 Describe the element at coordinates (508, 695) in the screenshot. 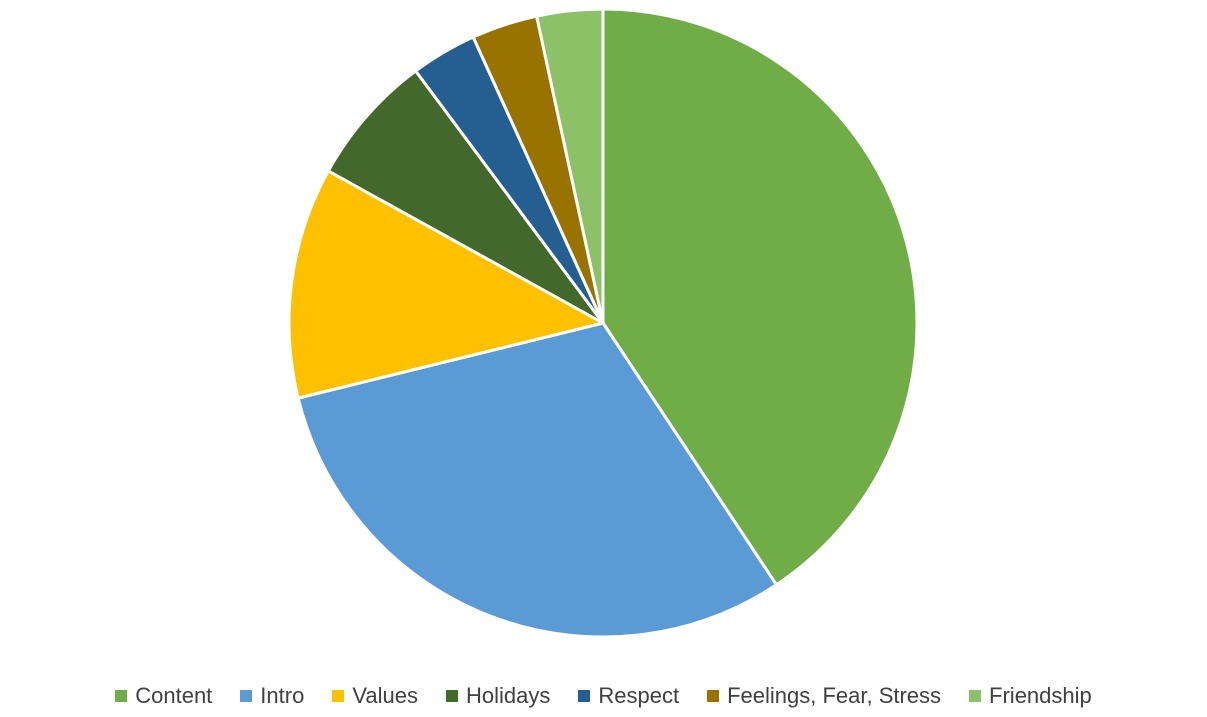

I see `legend-label-holidays: Holidays` at that location.